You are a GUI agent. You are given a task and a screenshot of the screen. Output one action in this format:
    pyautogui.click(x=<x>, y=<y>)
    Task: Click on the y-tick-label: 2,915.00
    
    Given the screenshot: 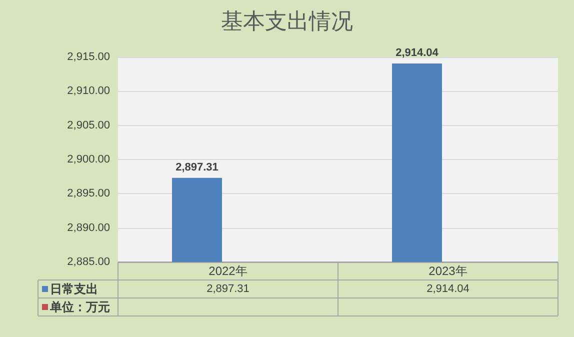 What is the action you would take?
    pyautogui.click(x=88, y=57)
    